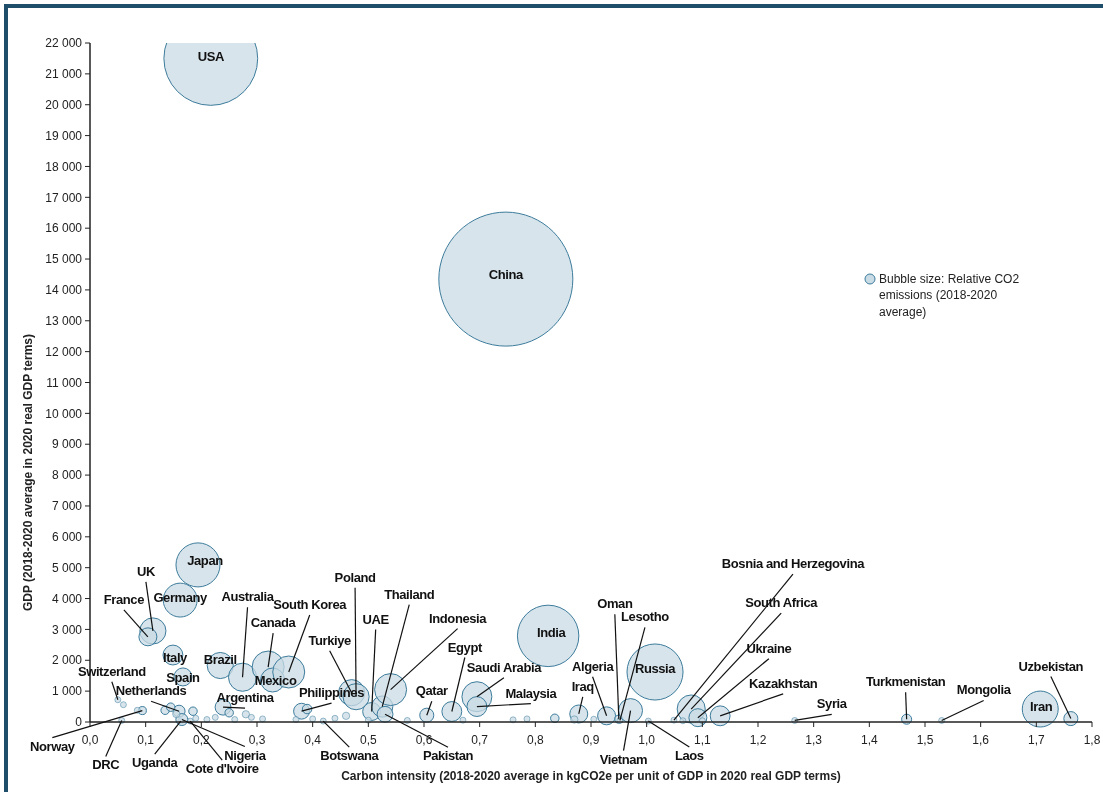  I want to click on annotation: Lesotho, so click(645, 617).